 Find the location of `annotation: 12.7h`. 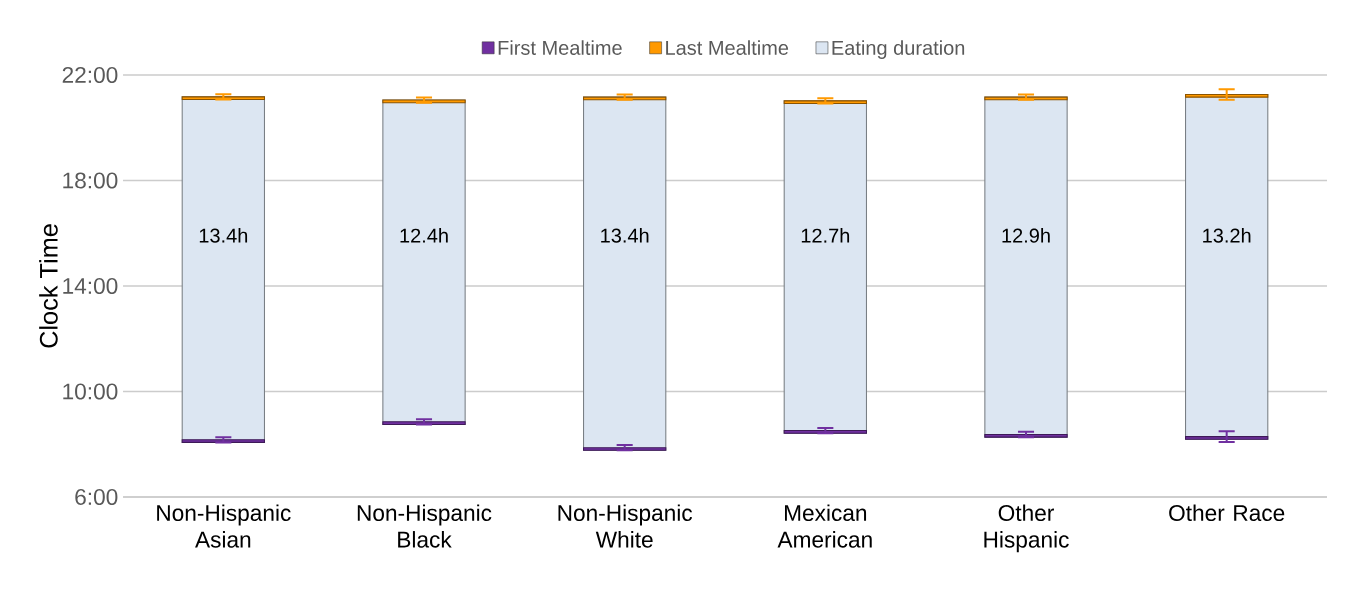

annotation: 12.7h is located at coordinates (825, 235).